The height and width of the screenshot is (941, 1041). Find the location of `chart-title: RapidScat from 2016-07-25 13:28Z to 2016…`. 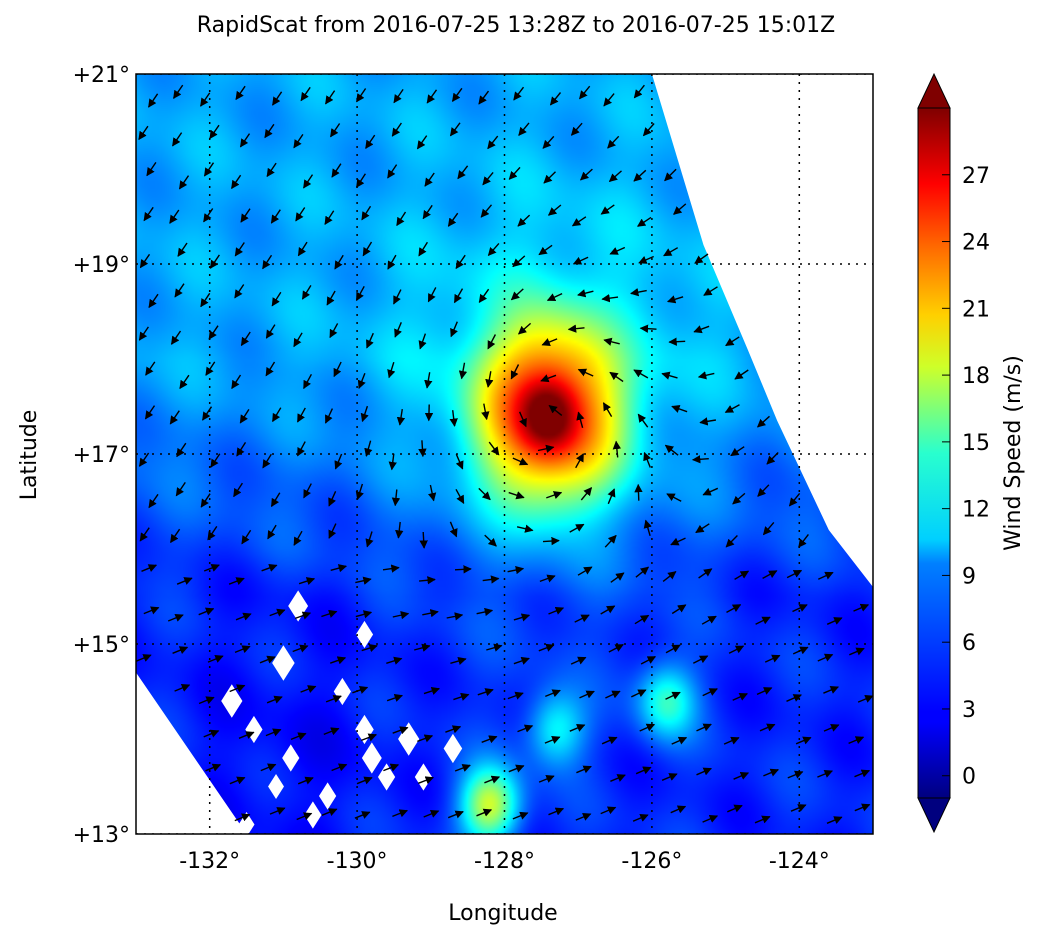

chart-title: RapidScat from 2016-07-25 13:28Z to 2016… is located at coordinates (516, 25).